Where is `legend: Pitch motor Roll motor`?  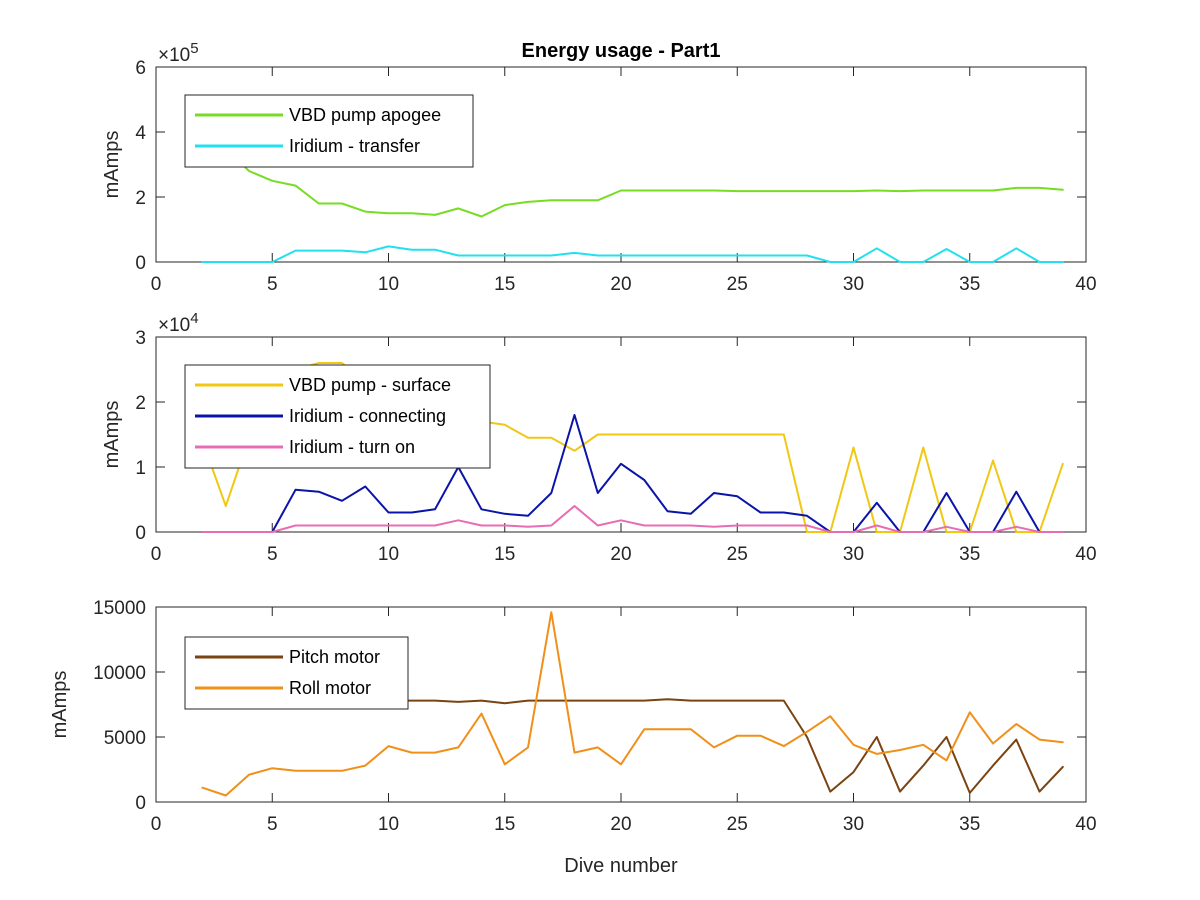 legend: Pitch motor Roll motor is located at coordinates (296, 673).